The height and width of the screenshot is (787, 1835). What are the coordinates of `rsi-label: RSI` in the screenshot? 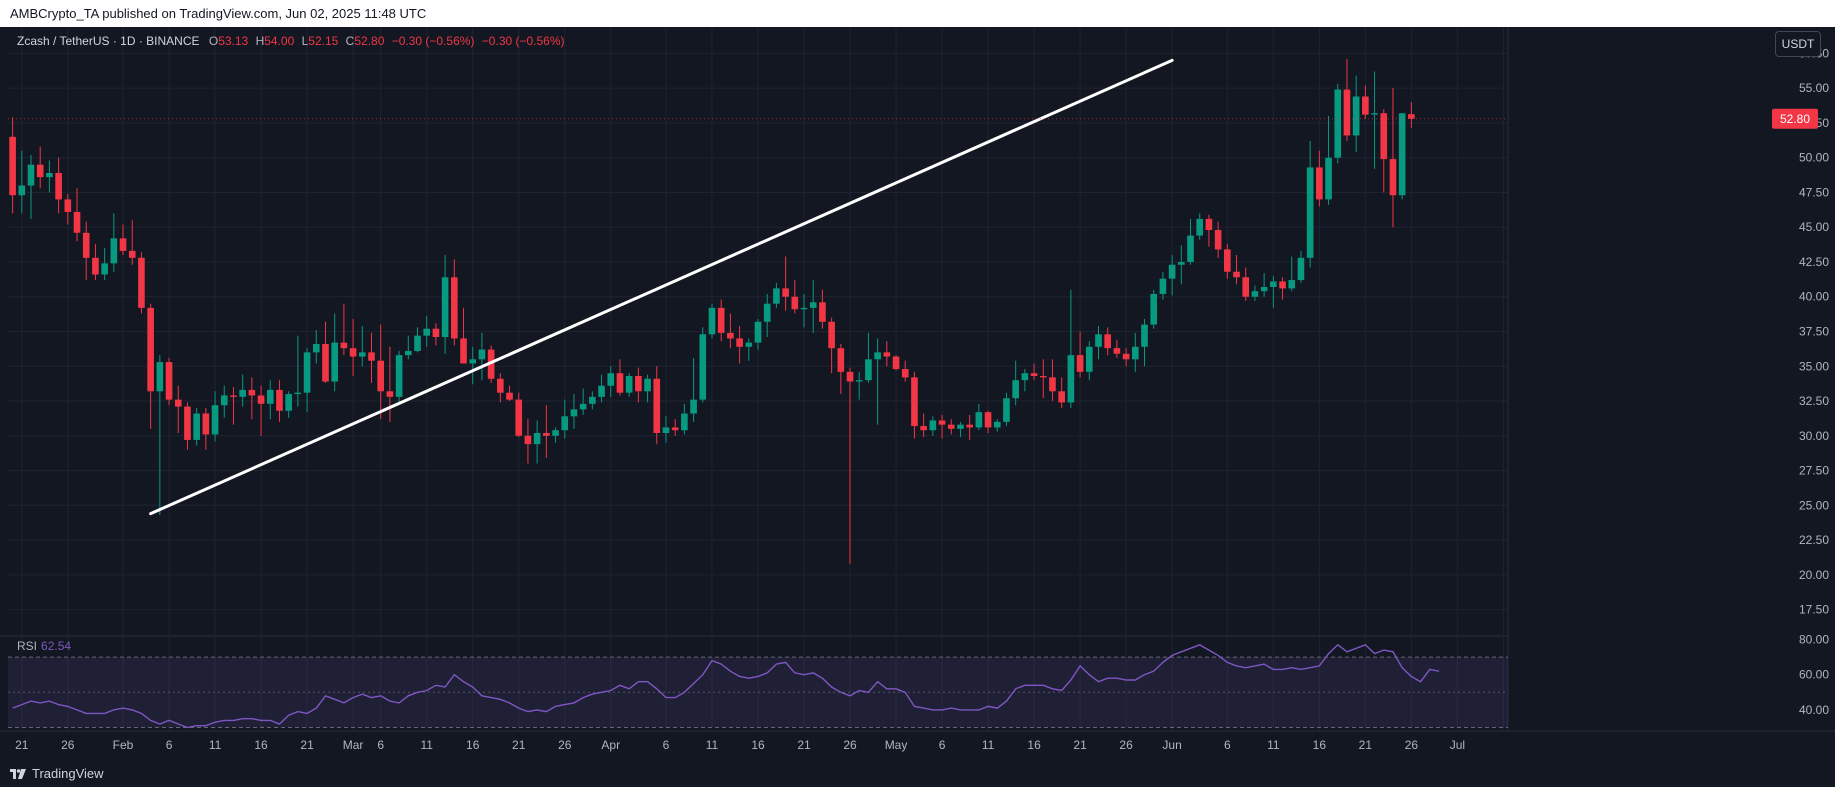 It's located at (27, 646).